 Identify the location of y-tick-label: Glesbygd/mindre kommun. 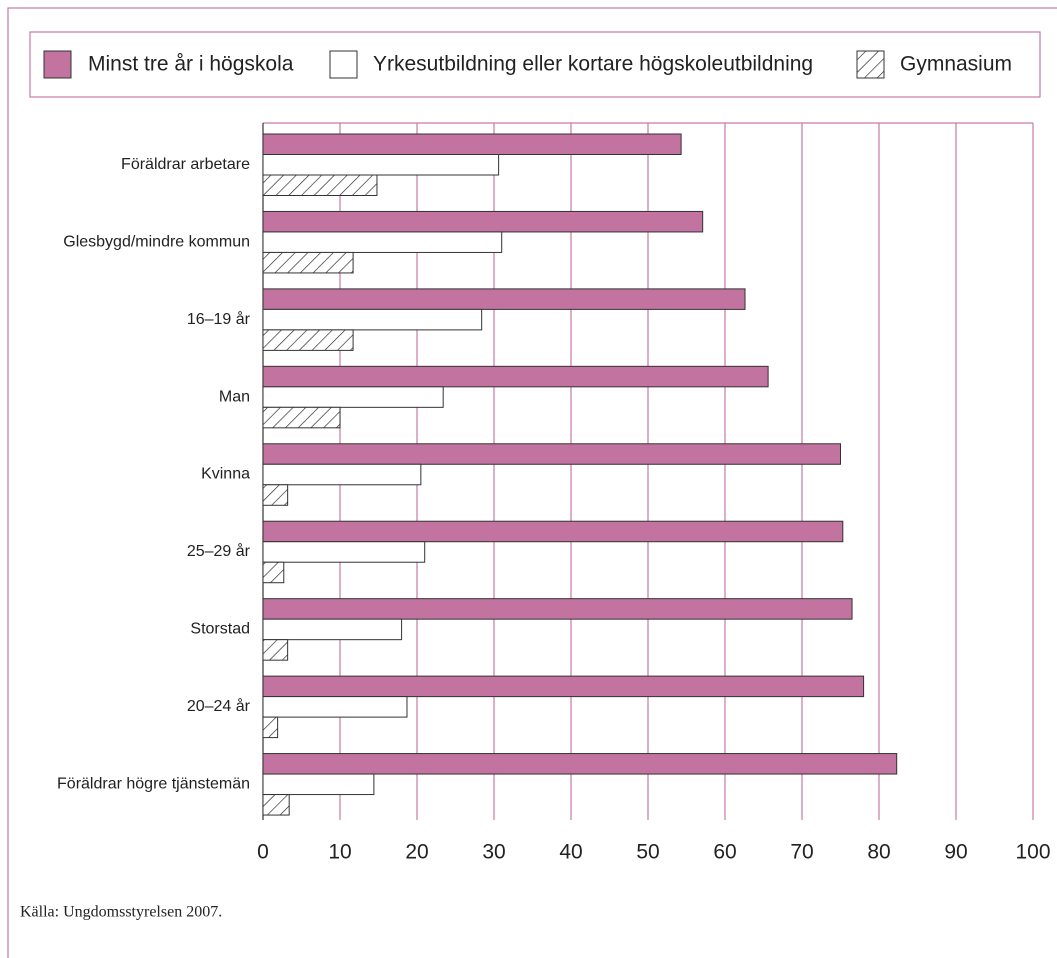
(156, 241).